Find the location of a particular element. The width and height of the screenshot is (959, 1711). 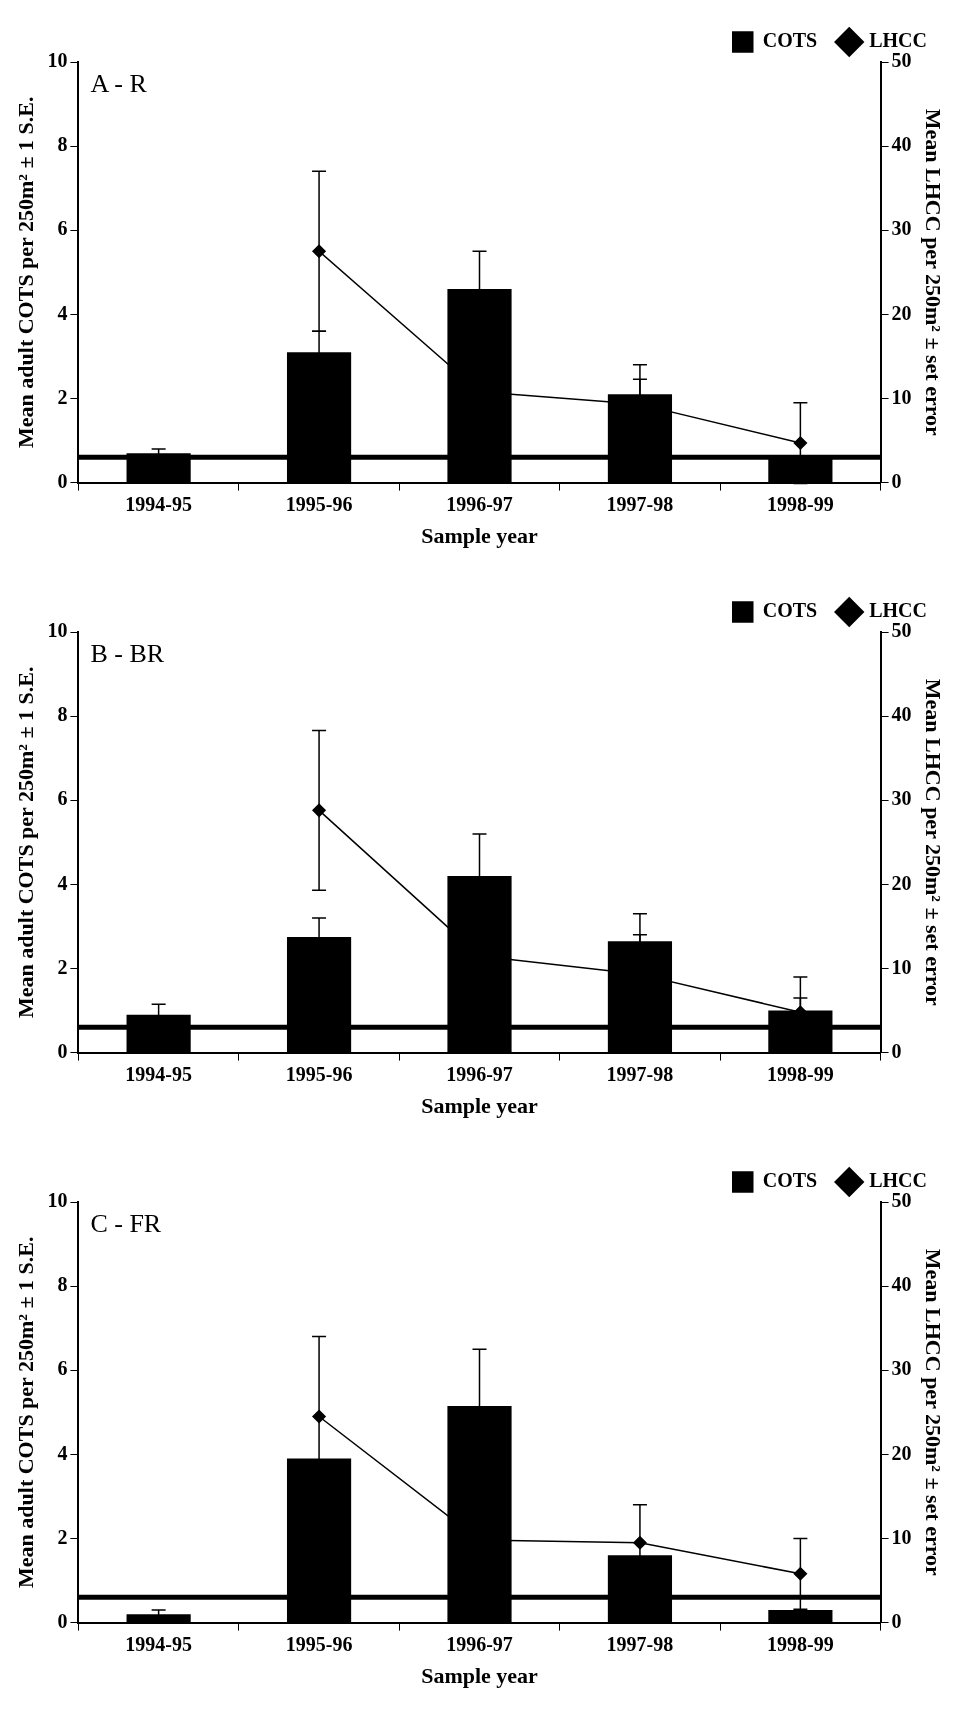

chart-title: B - BR is located at coordinates (127, 653).